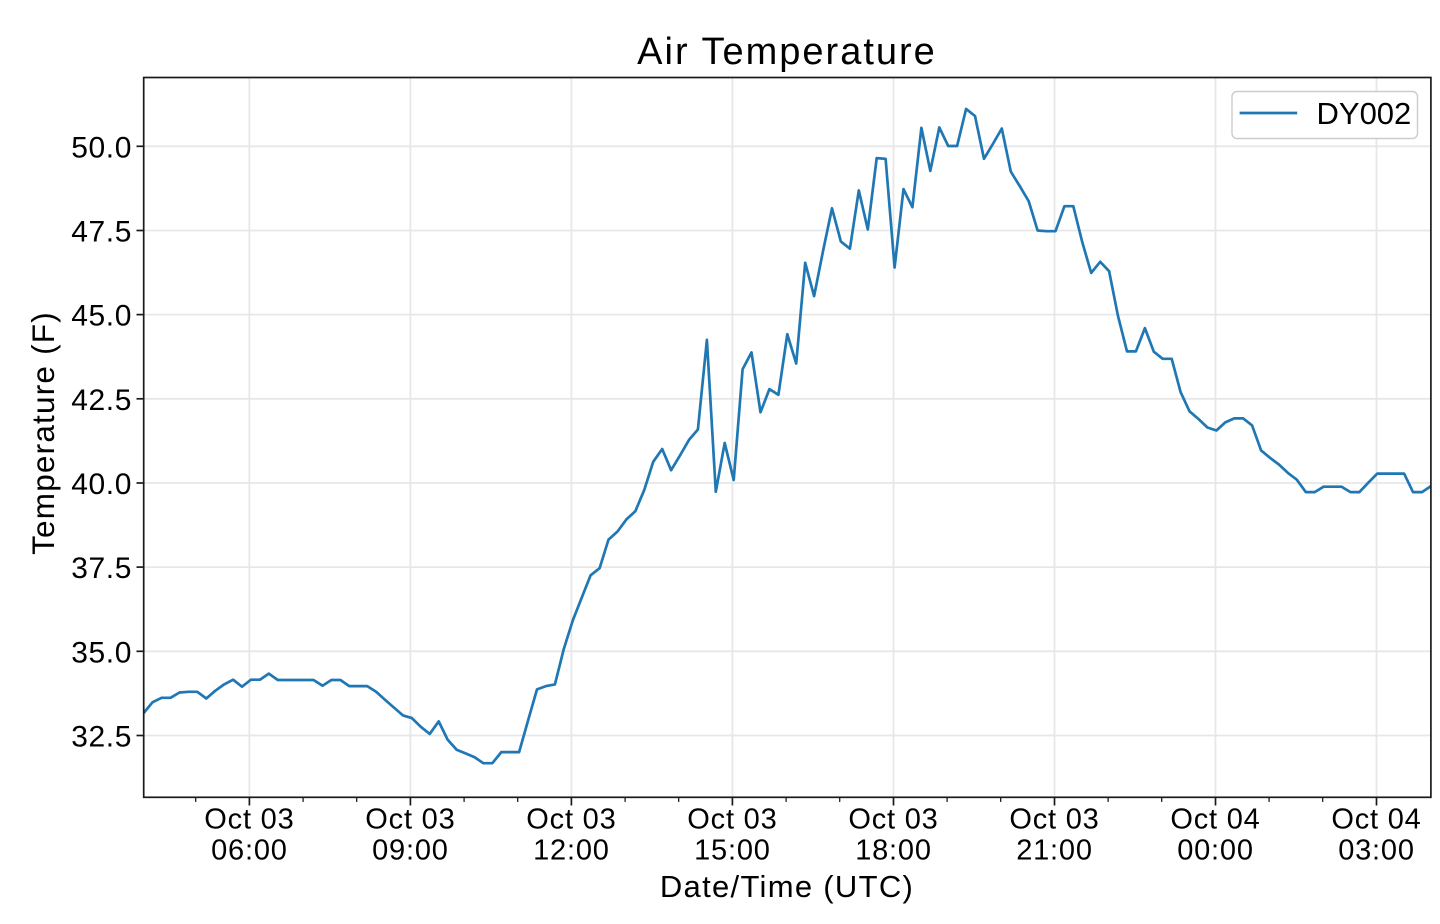 The image size is (1440, 924). What do you see at coordinates (1054, 851) in the screenshot?
I see `svg-text: 21:00` at bounding box center [1054, 851].